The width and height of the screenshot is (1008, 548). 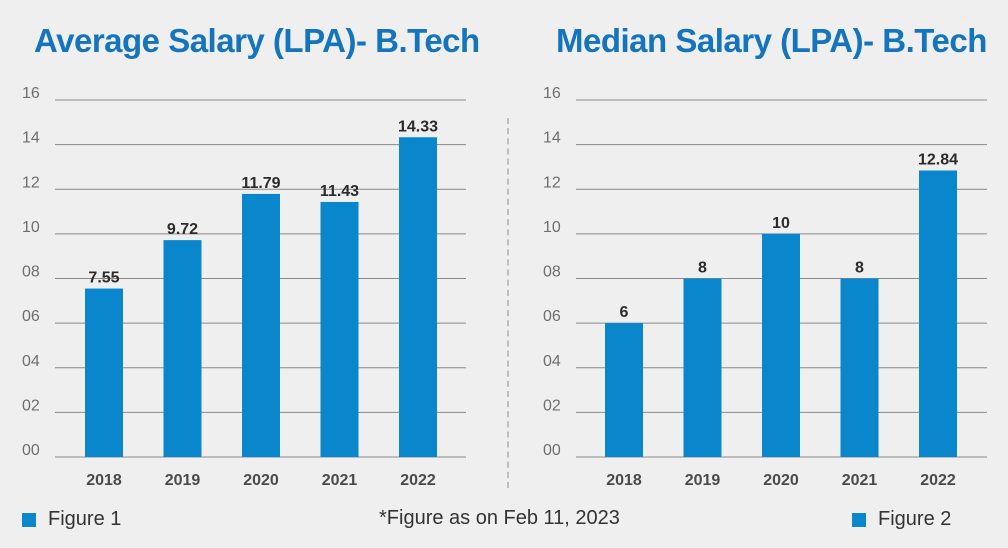 I want to click on data-label: 11.79, so click(x=260, y=183).